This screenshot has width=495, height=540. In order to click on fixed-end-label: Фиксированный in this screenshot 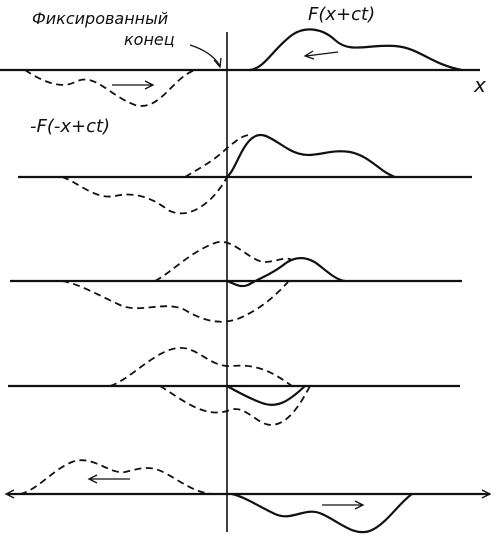, I will do `click(100, 18)`.